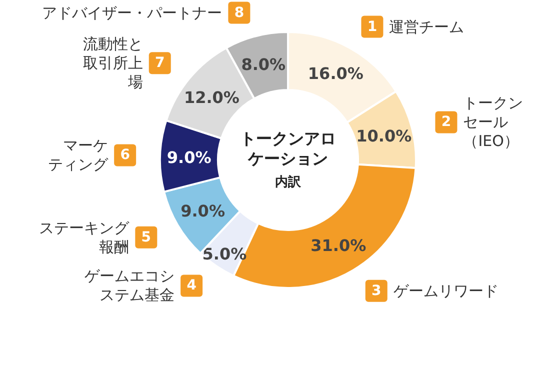 The height and width of the screenshot is (385, 550). Describe the element at coordinates (212, 96) in the screenshot. I see `data-label: 12.0%` at that location.